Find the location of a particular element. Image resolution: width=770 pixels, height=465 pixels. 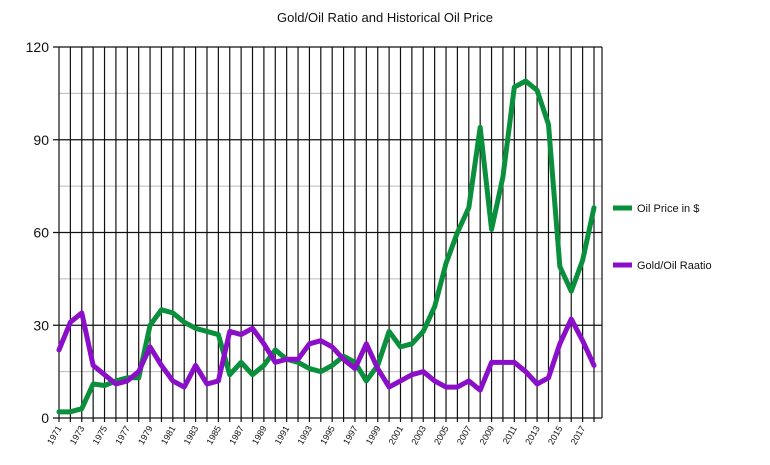

x-tick-label: 1997 is located at coordinates (350, 435).